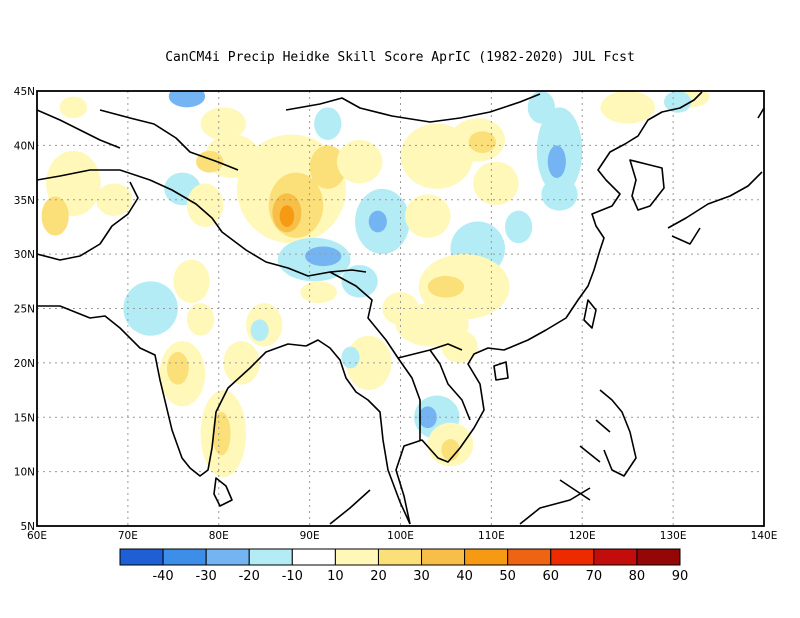 This screenshot has width=800, height=618. Describe the element at coordinates (223, 492) in the screenshot. I see `coastline-srilanka` at that location.